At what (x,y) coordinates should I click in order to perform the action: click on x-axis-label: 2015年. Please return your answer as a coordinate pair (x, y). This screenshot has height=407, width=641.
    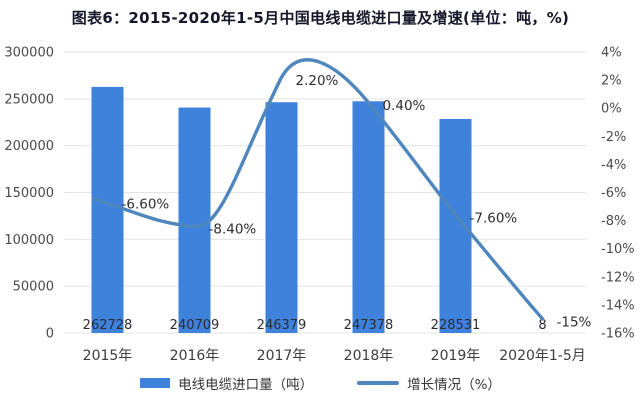
    Looking at the image, I should click on (108, 356).